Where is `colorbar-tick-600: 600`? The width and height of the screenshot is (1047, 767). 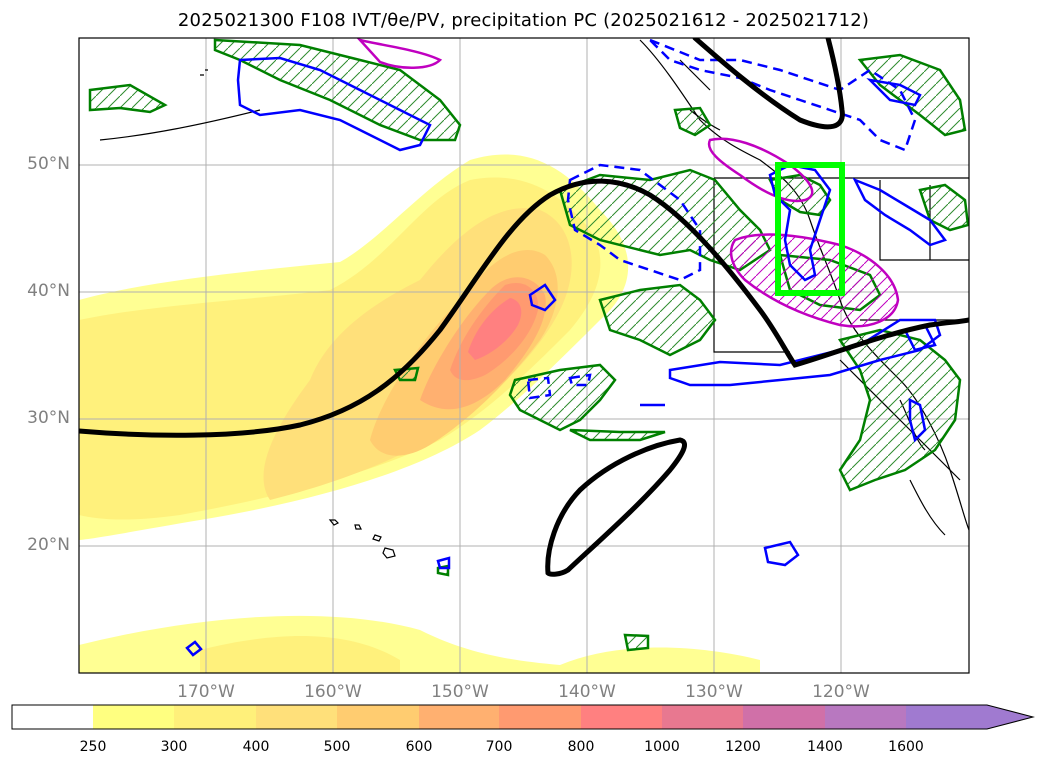 colorbar-tick-600: 600 is located at coordinates (419, 747).